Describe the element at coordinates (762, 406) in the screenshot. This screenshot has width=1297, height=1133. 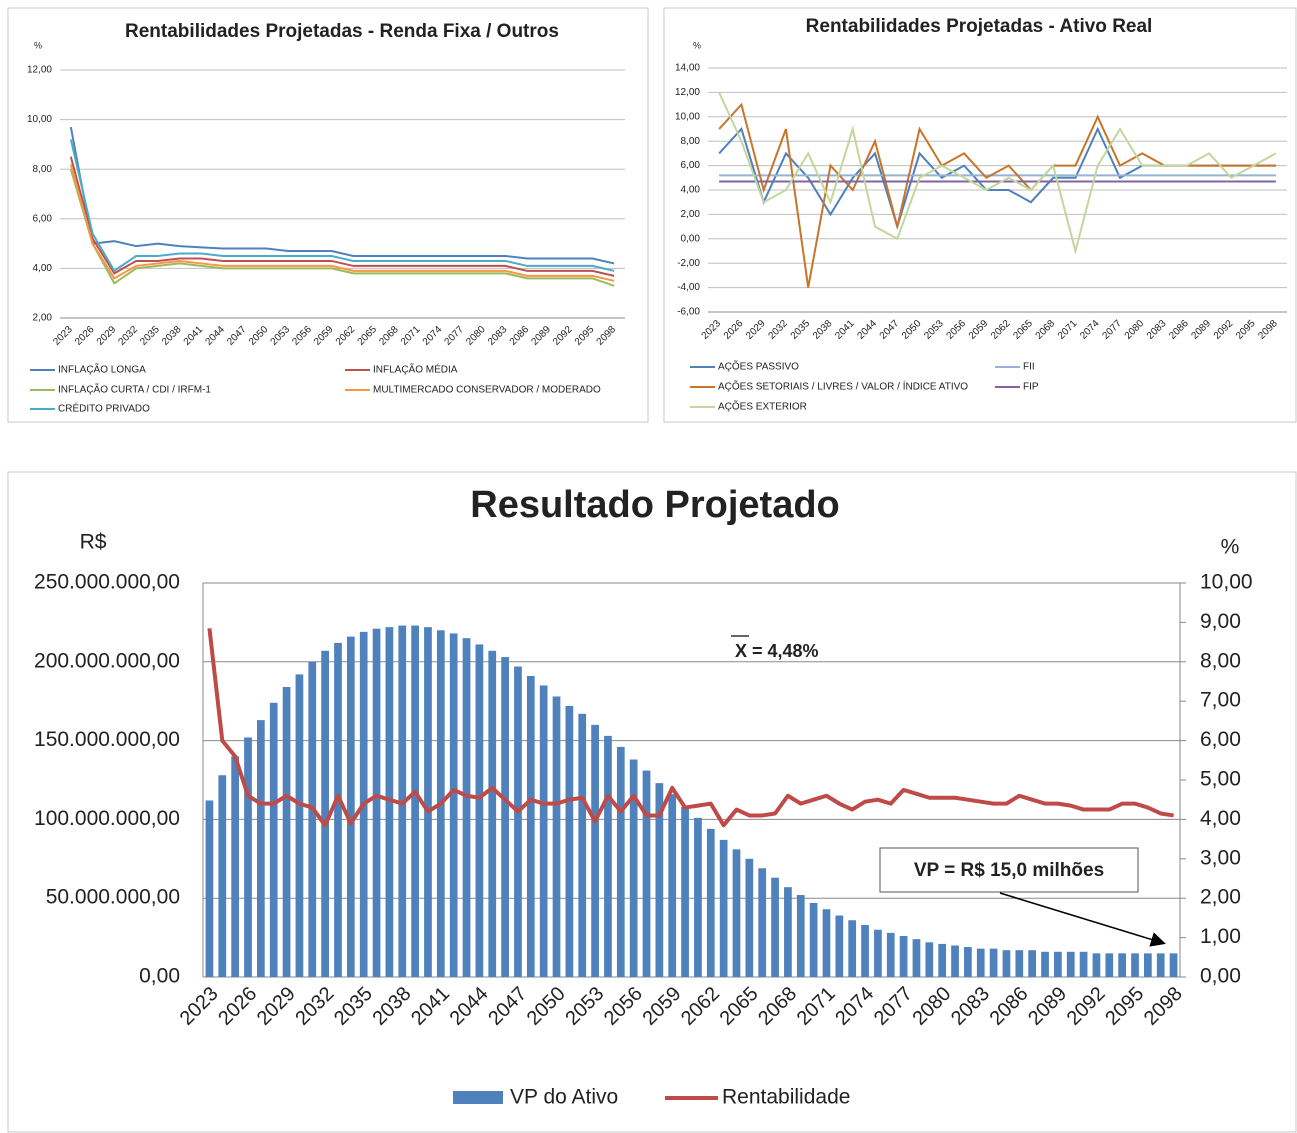
I see `legend-label: AÇÕES EXTERIOR` at that location.